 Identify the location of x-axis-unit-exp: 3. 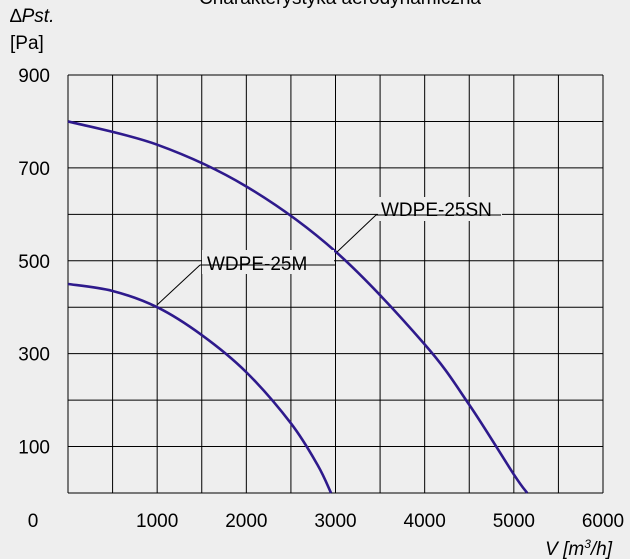
(587, 544).